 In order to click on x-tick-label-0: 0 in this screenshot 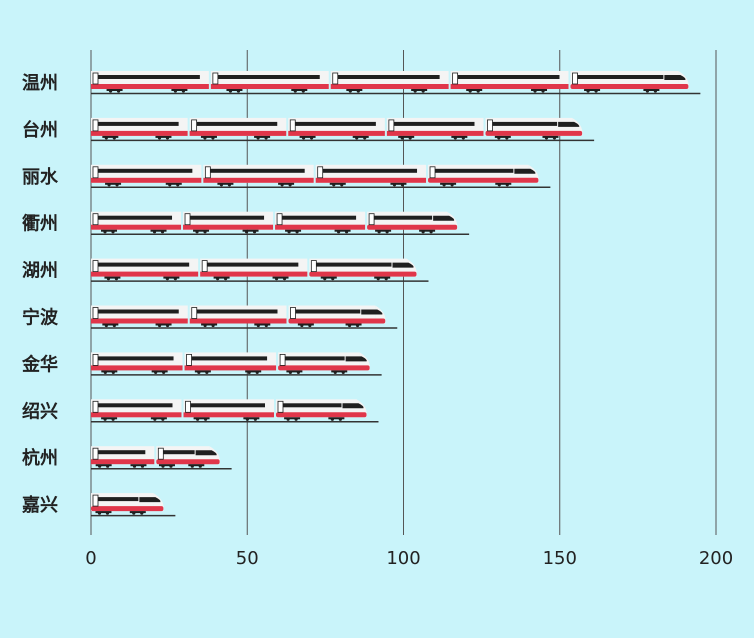, I will do `click(90, 558)`.